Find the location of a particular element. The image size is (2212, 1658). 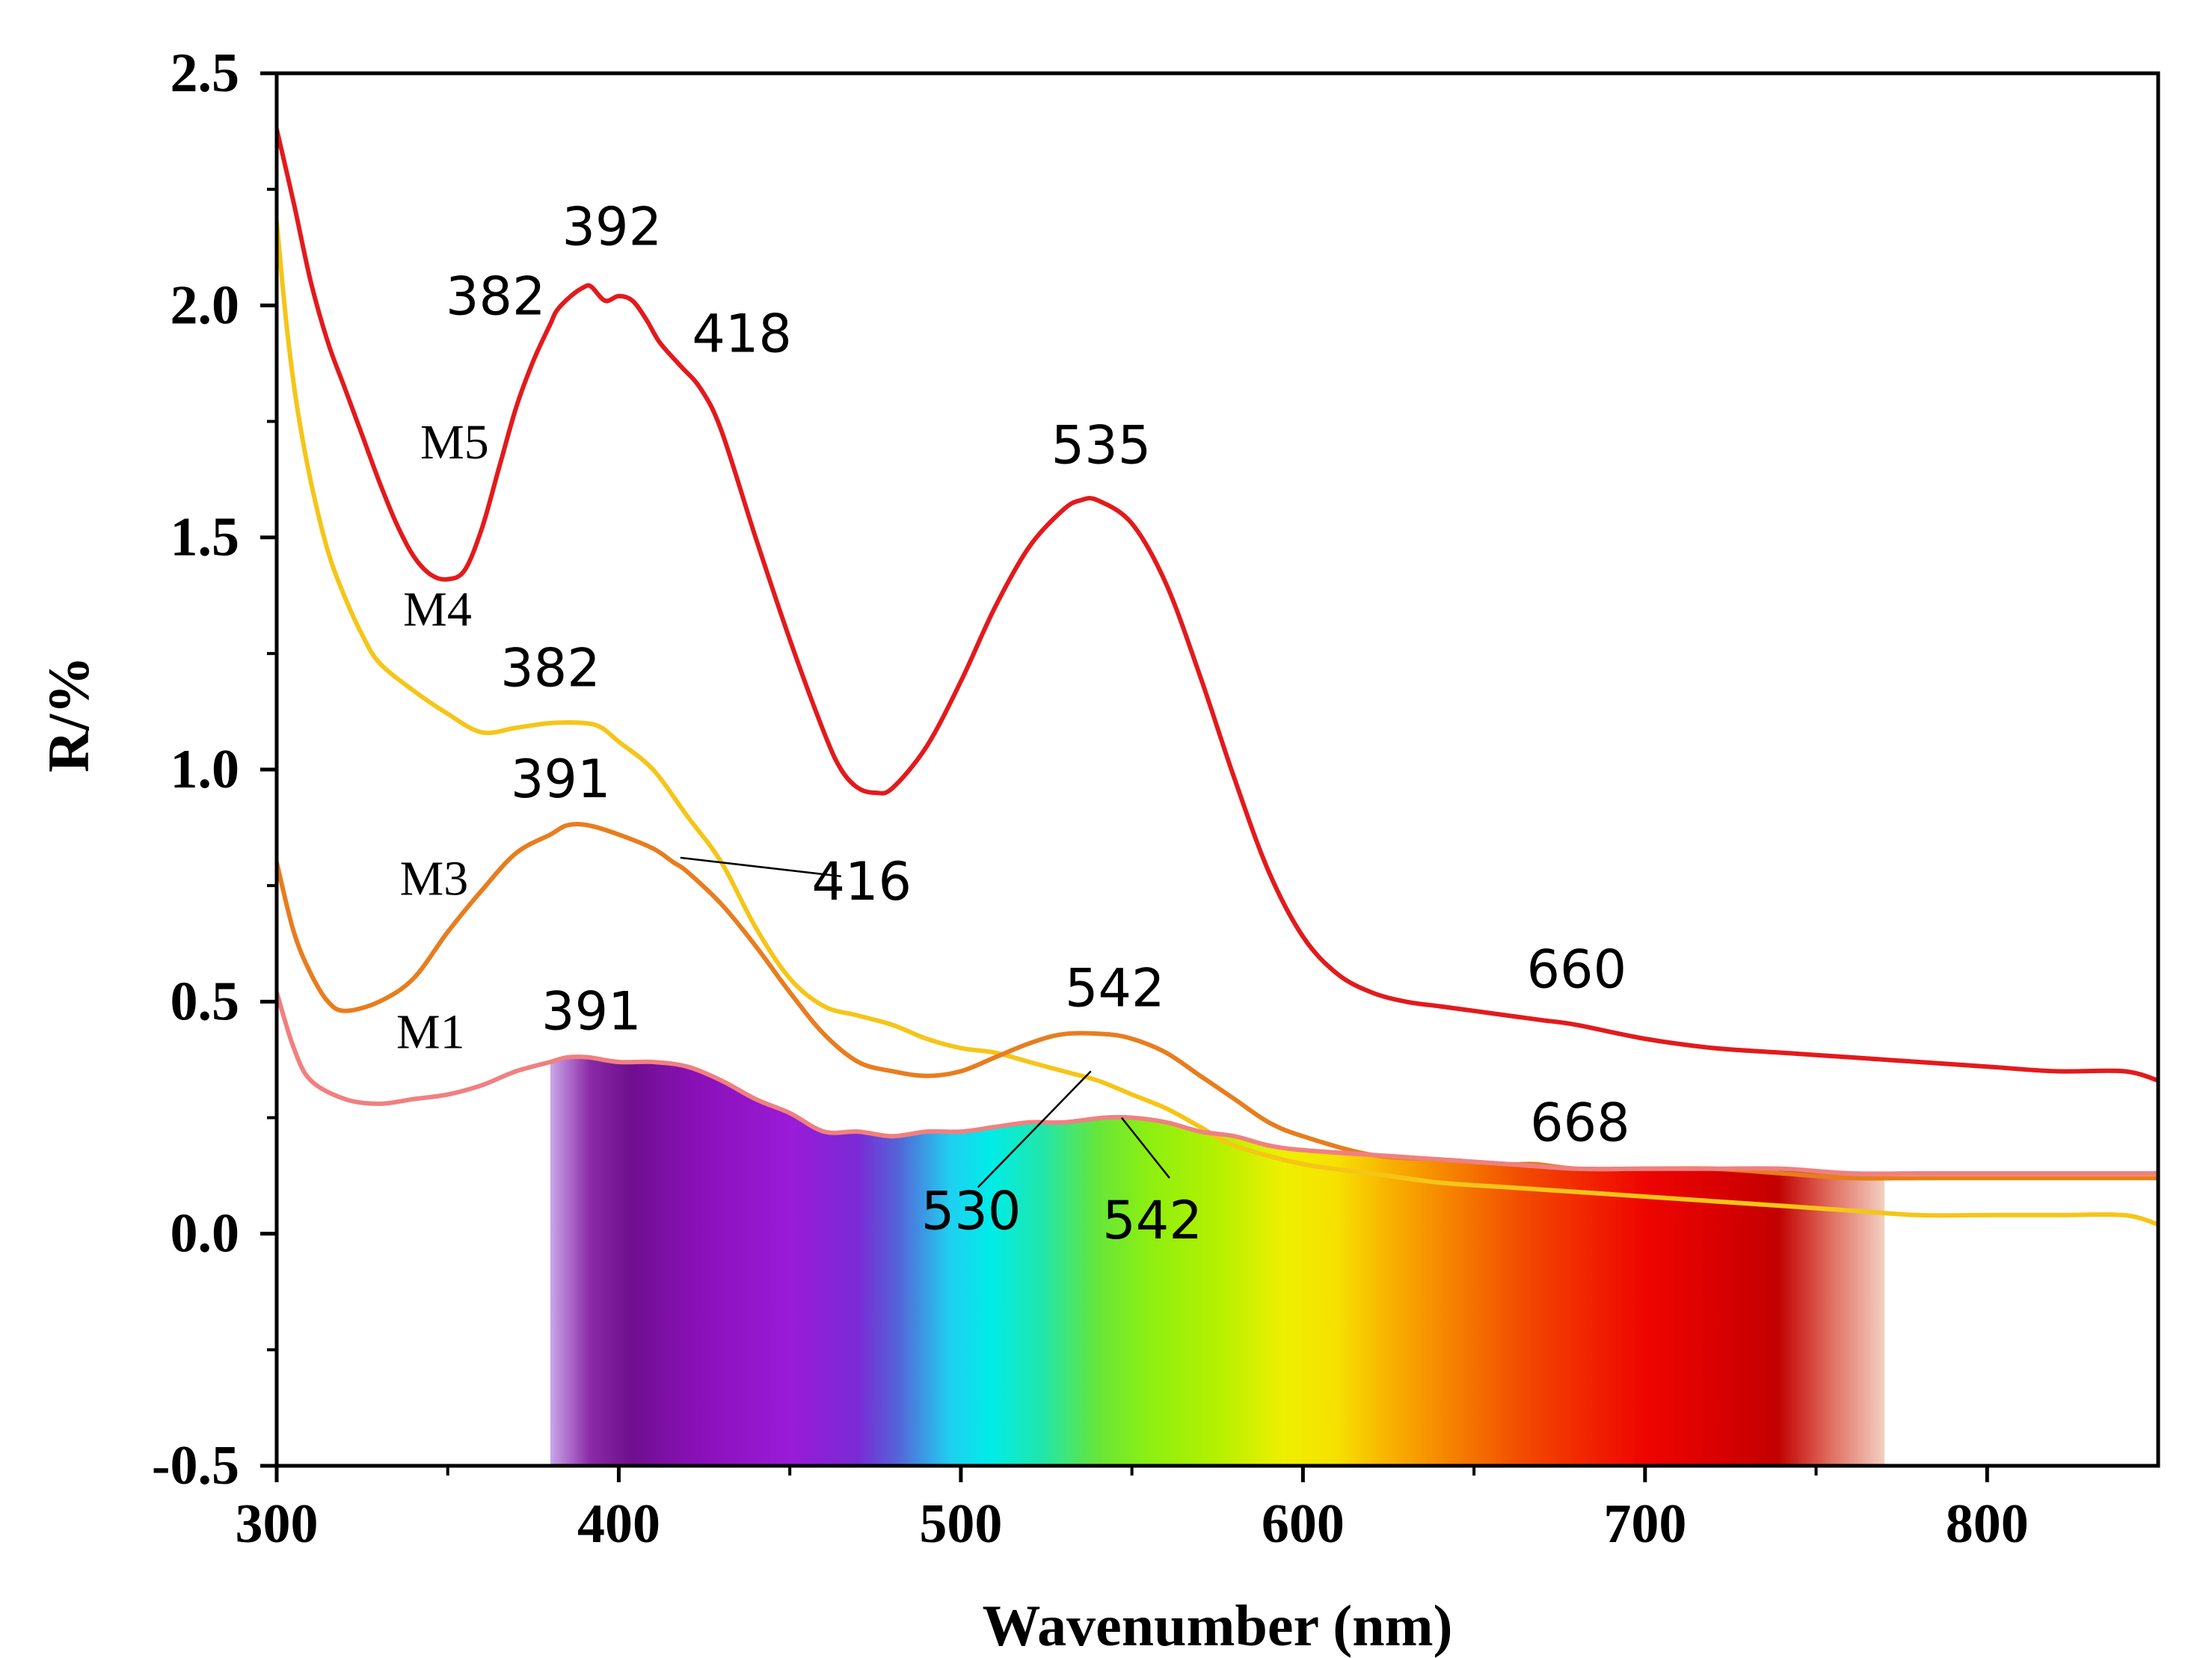

y-tick-label-5: 2.0 is located at coordinates (205, 305).